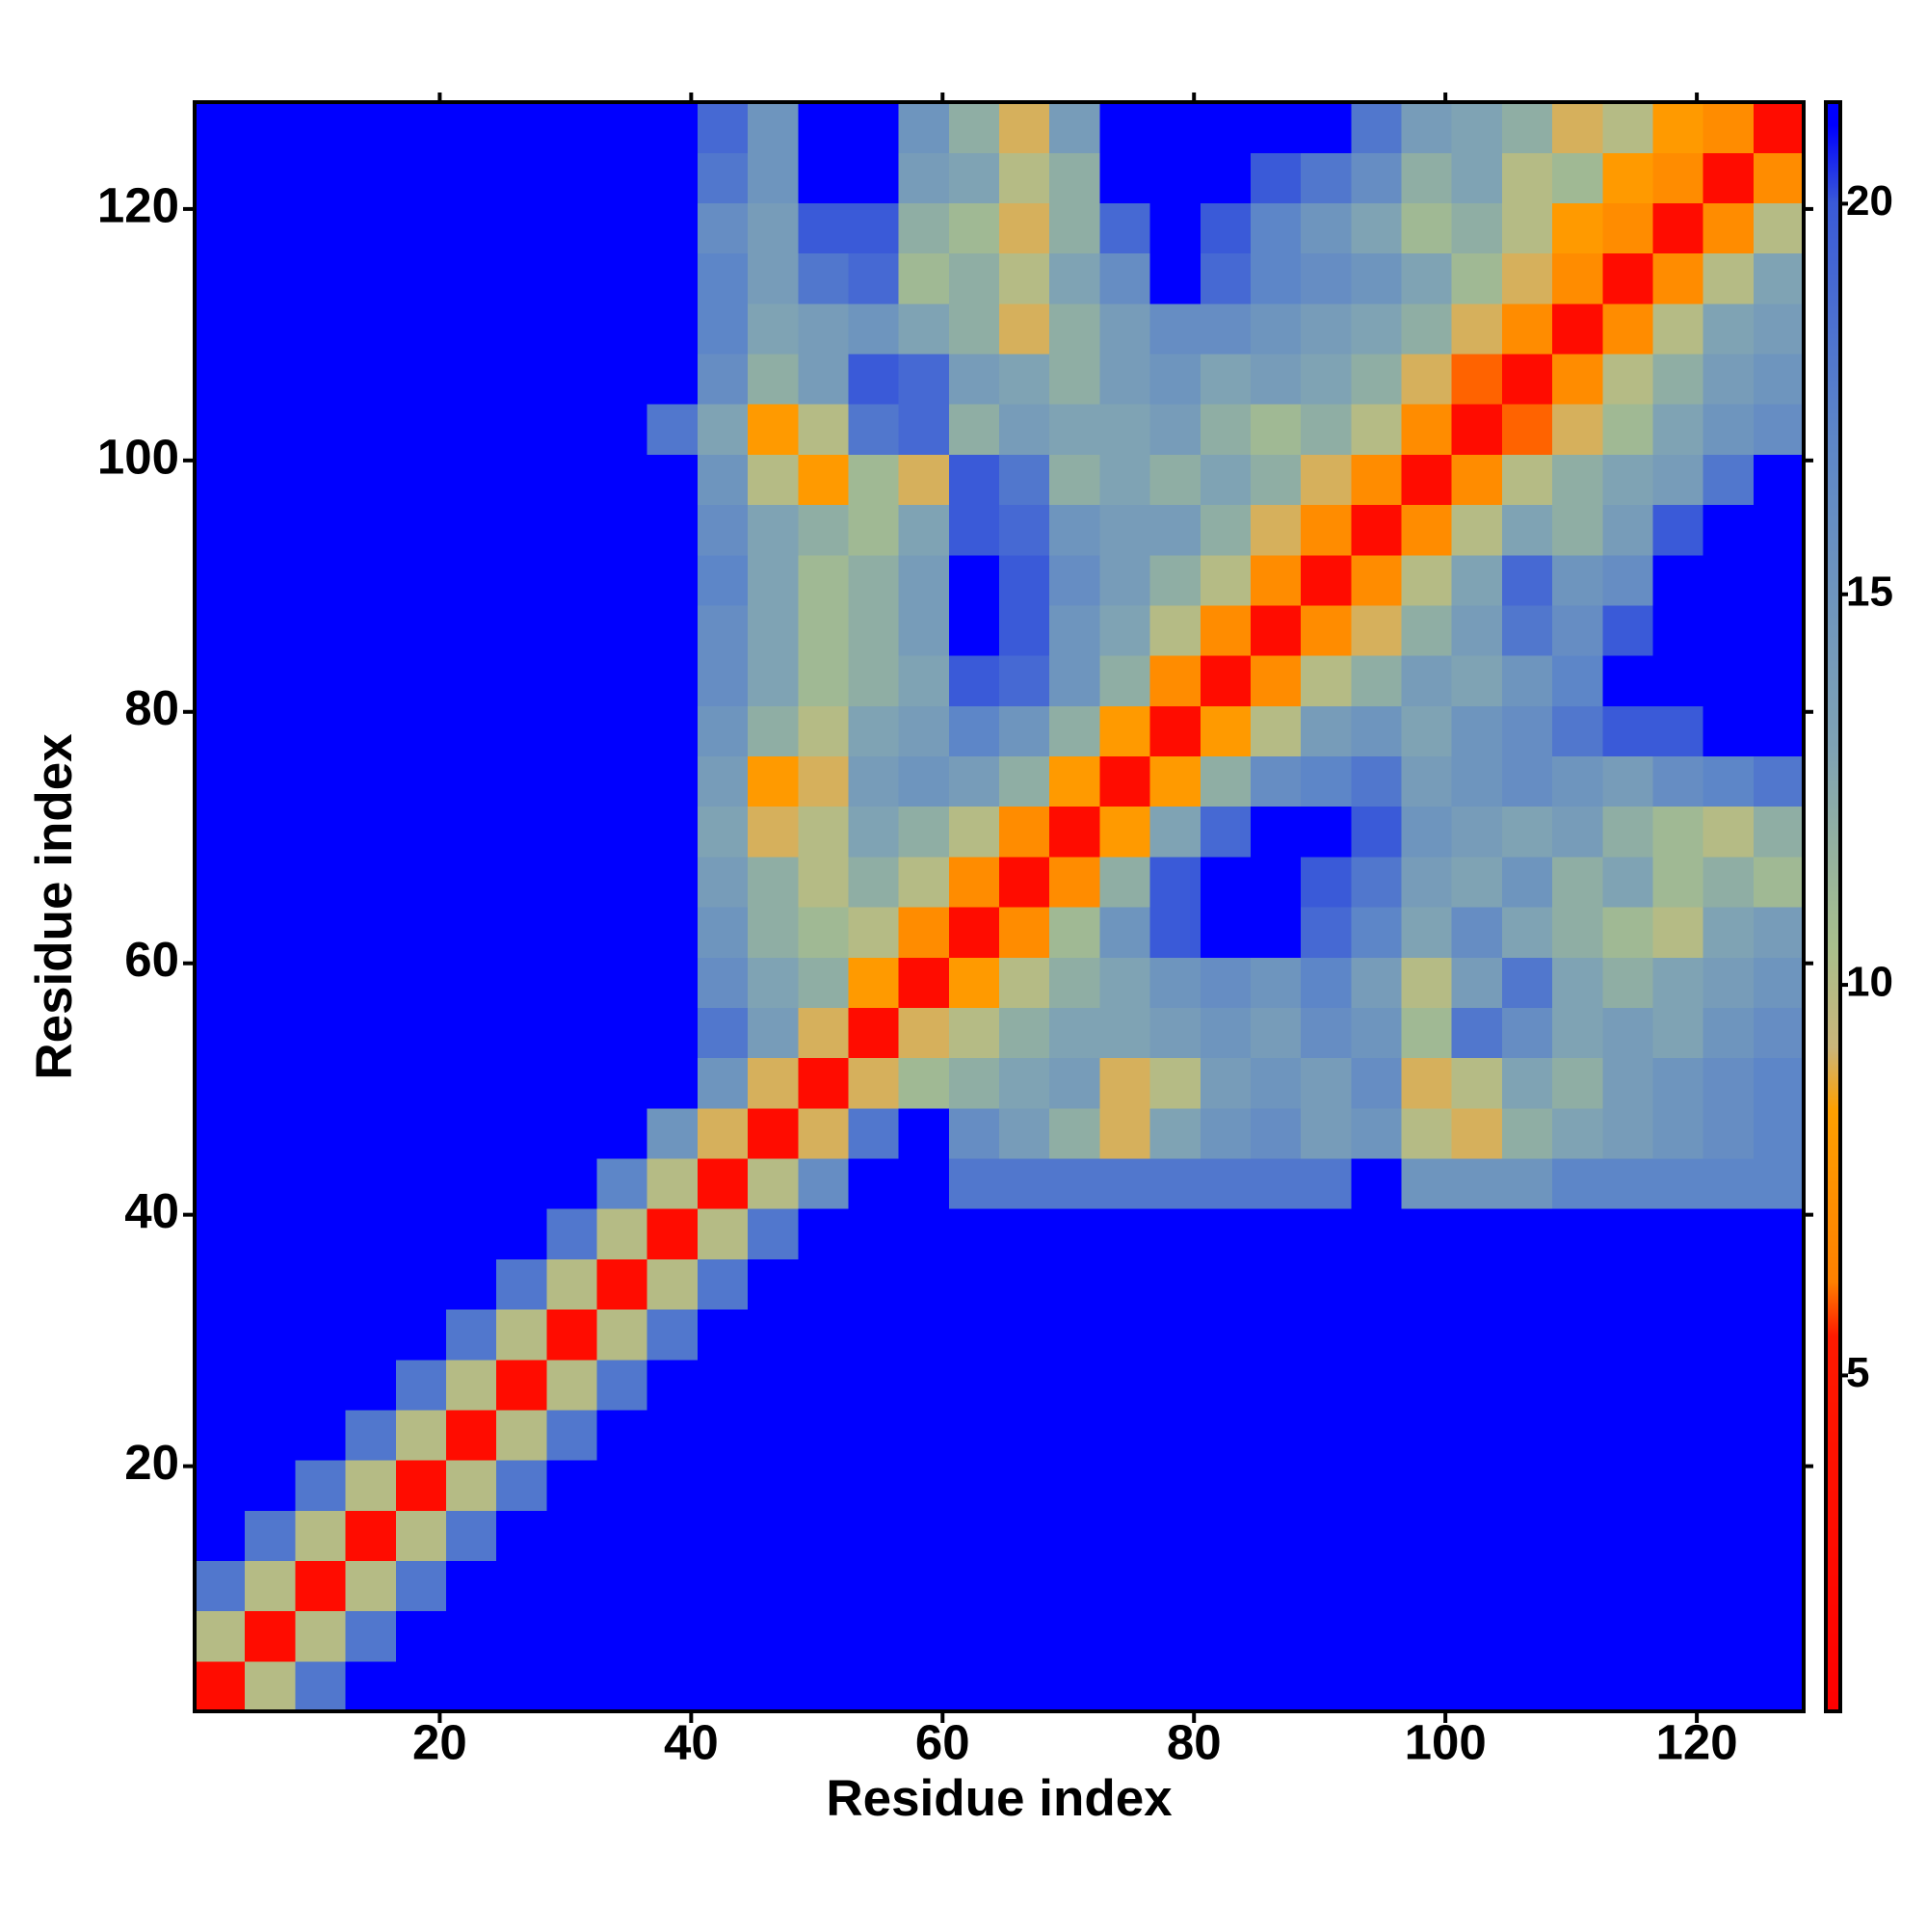  Describe the element at coordinates (1869, 201) in the screenshot. I see `colorbar-tick-label: 20` at that location.